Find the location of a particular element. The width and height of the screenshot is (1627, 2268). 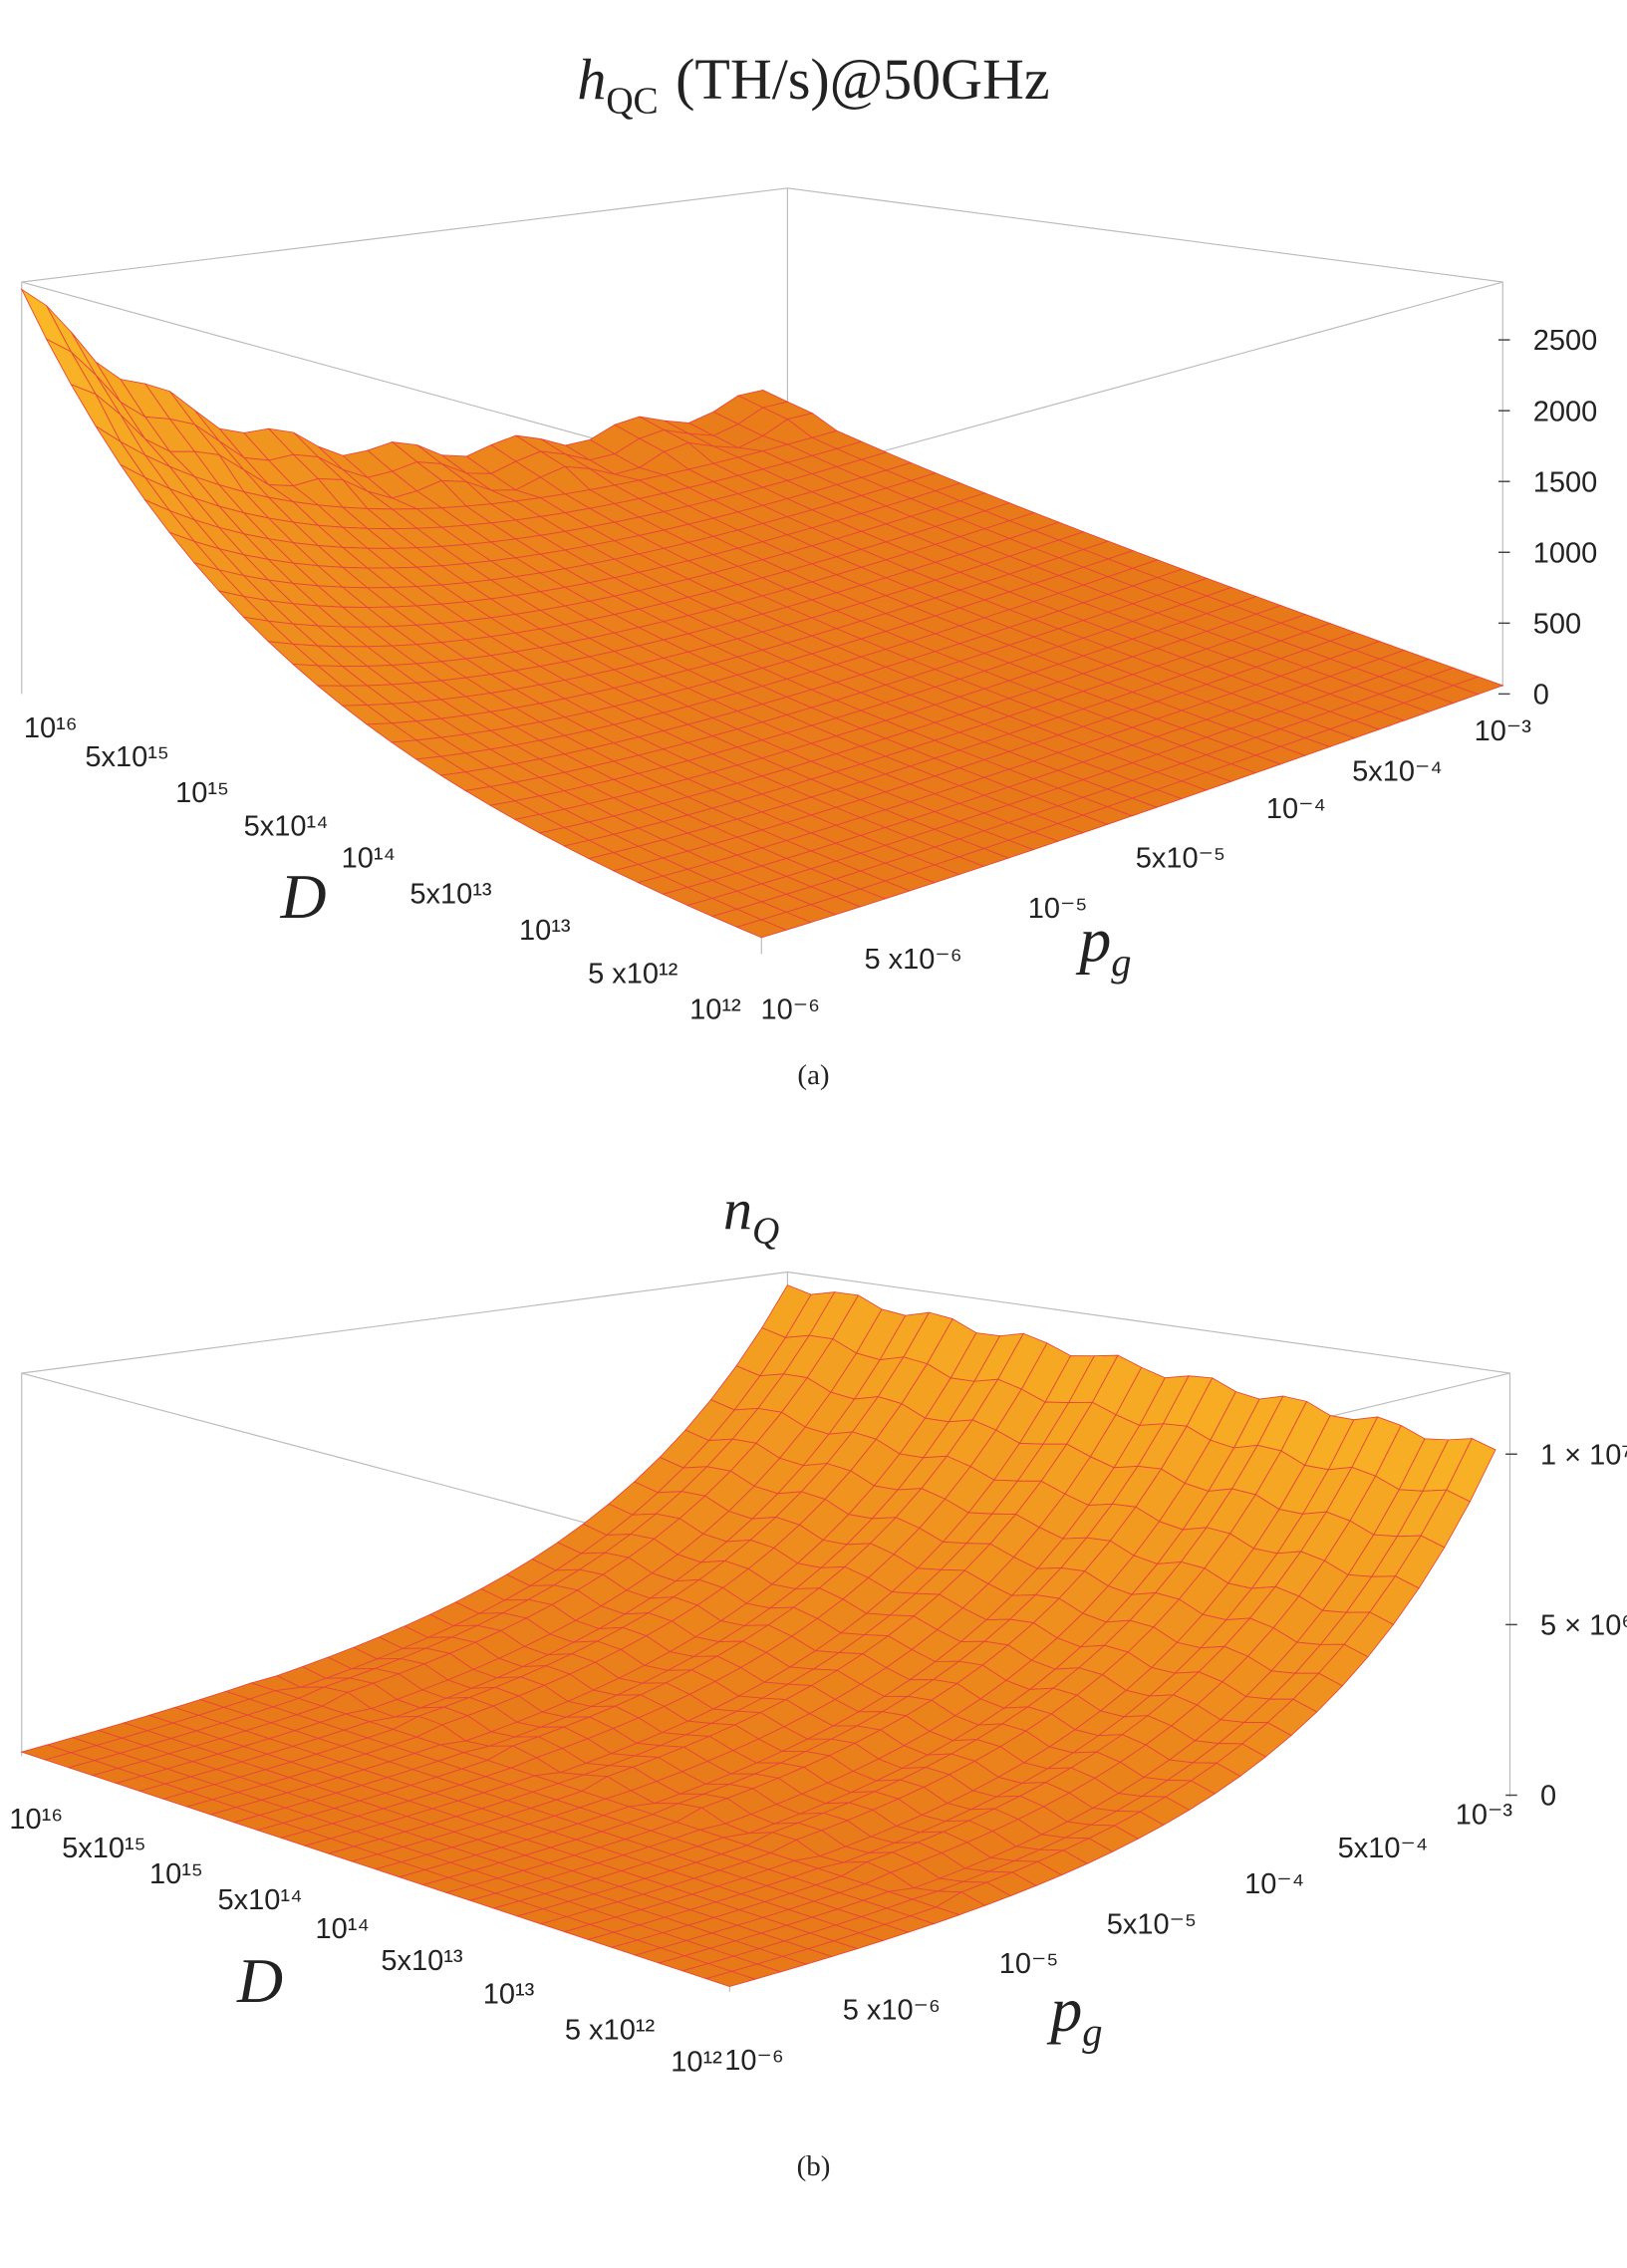

title-rest: (TH/s)@50GHz is located at coordinates (863, 80).